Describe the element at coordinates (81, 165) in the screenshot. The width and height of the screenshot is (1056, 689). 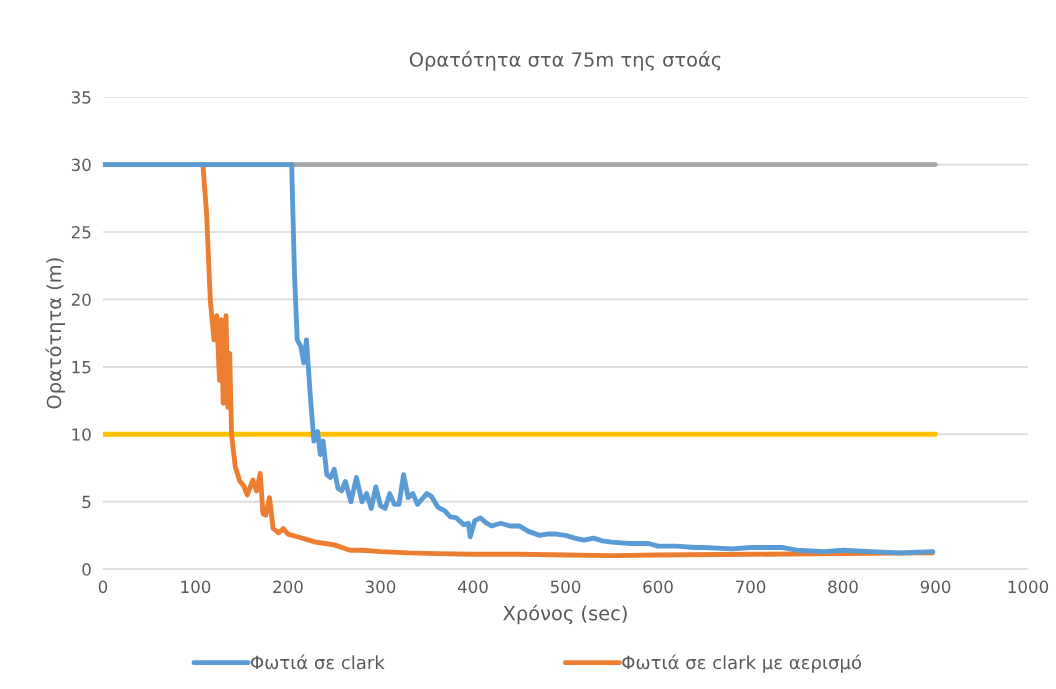
I see `y-tick-label: 30` at that location.